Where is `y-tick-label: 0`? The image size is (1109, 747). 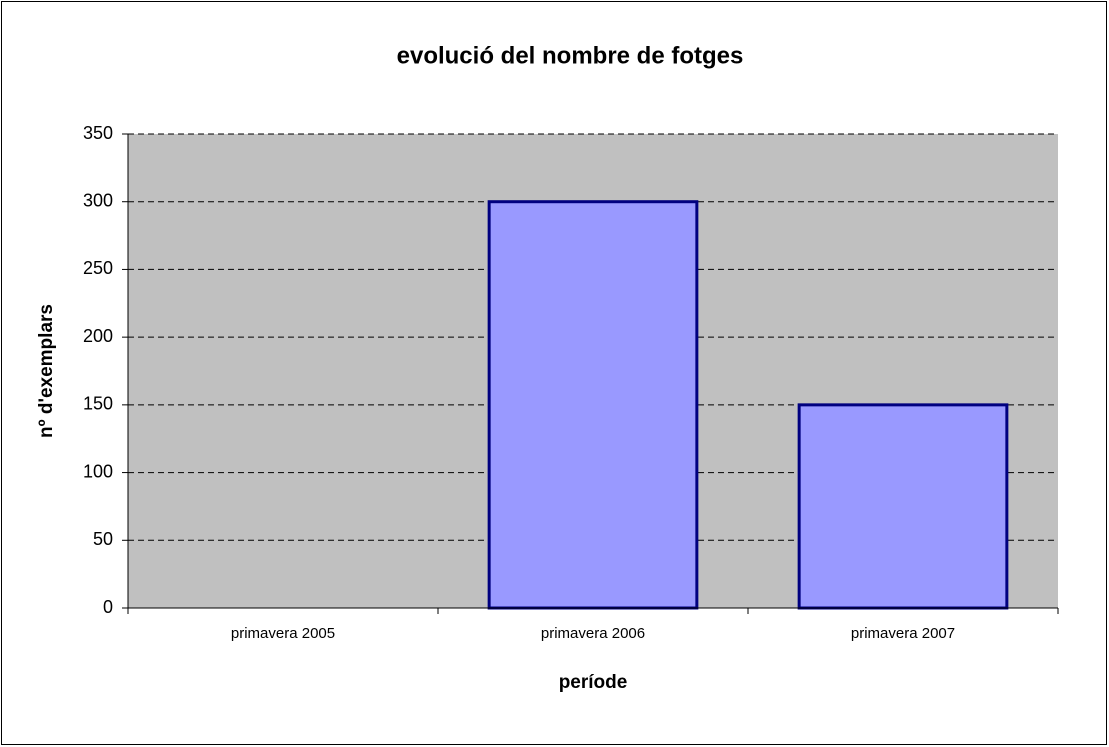 y-tick-label: 0 is located at coordinates (108, 607).